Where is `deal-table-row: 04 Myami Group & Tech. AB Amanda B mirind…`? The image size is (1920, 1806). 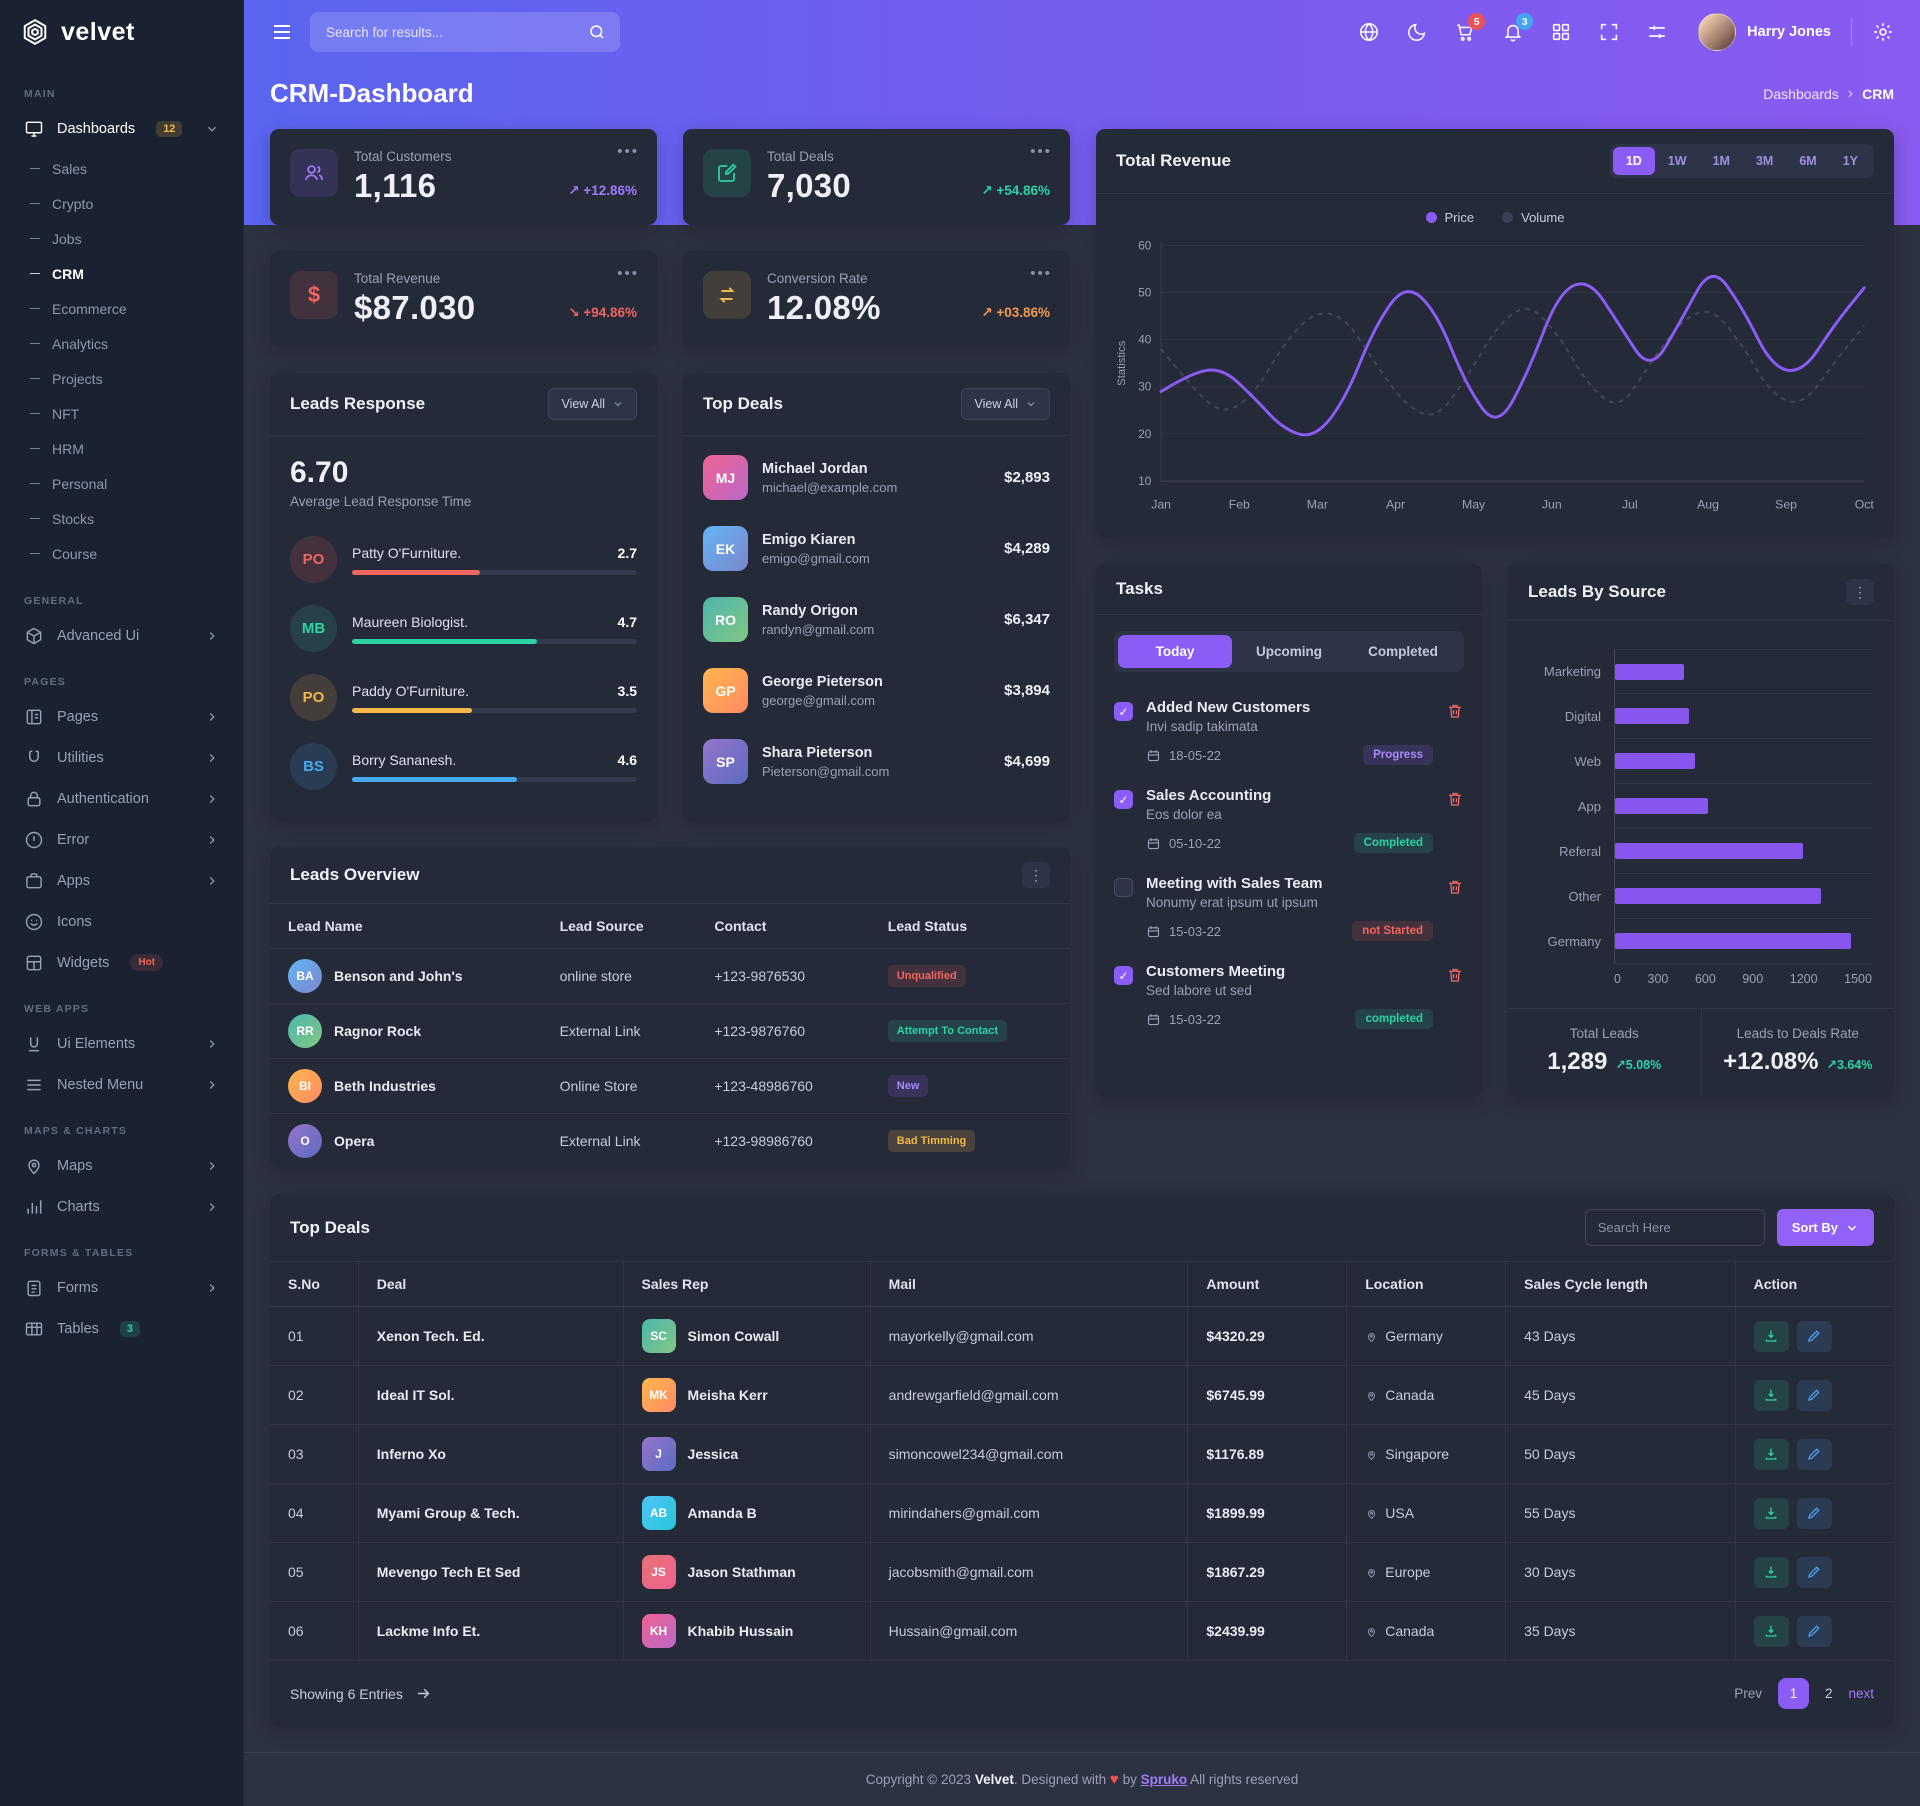
deal-table-row: 04 Myami Group & Tech. AB Amanda B mirind… is located at coordinates (1082, 1513).